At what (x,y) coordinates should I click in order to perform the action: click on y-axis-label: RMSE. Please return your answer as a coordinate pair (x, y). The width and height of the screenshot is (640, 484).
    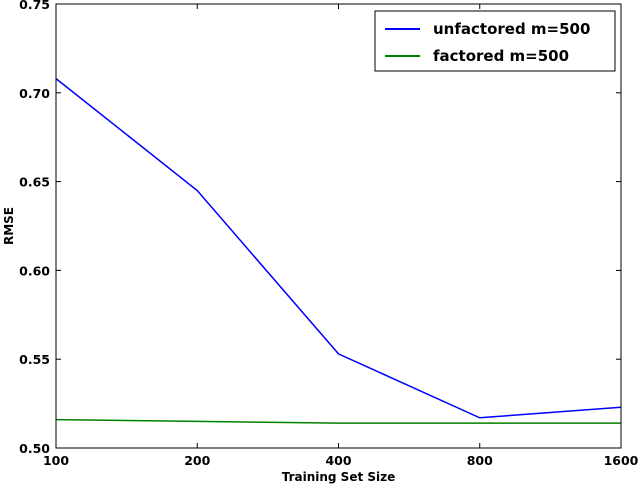
    Looking at the image, I should click on (9, 226).